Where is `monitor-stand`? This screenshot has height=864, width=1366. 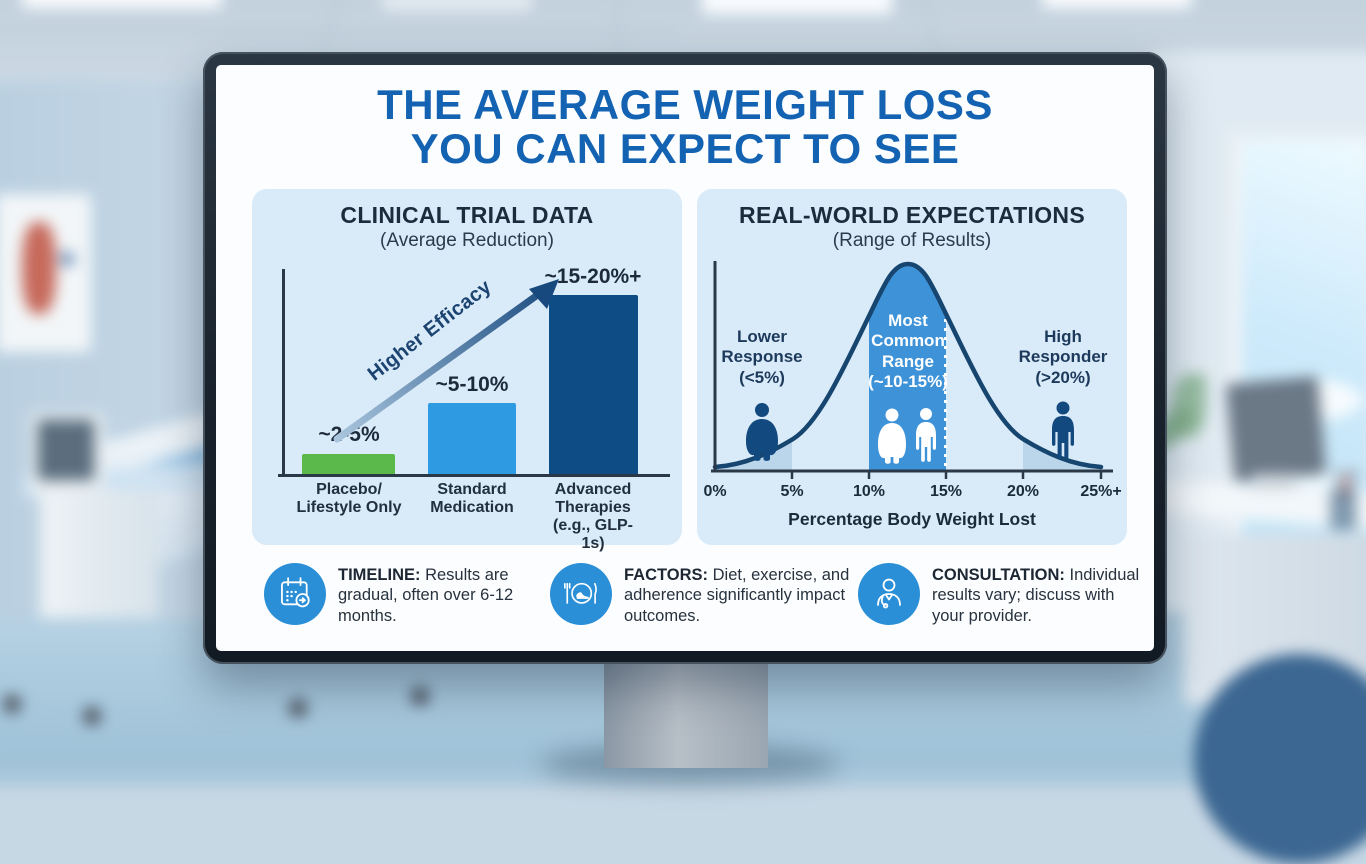
monitor-stand is located at coordinates (686, 714).